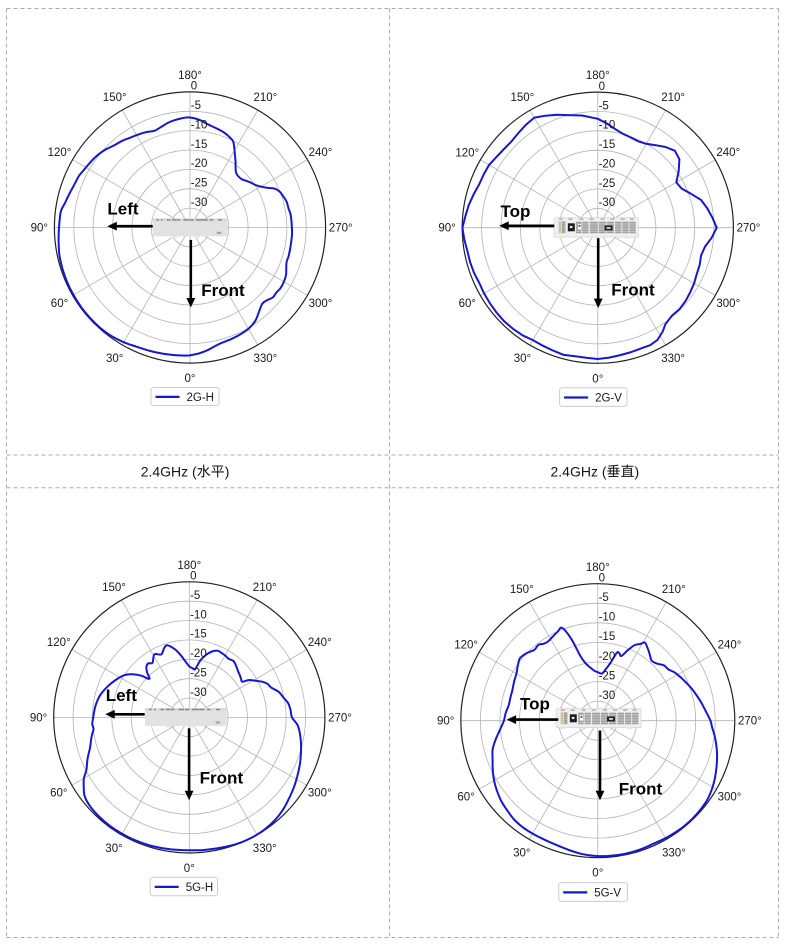 The width and height of the screenshot is (785, 950). Describe the element at coordinates (199, 888) in the screenshot. I see `svg-text: 5G-H` at that location.